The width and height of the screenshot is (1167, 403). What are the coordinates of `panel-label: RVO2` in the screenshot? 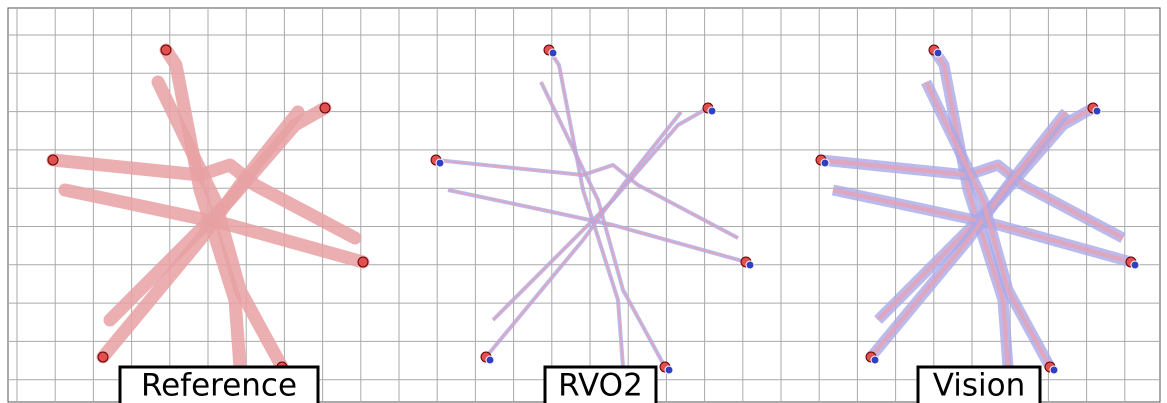 It's located at (600, 385).